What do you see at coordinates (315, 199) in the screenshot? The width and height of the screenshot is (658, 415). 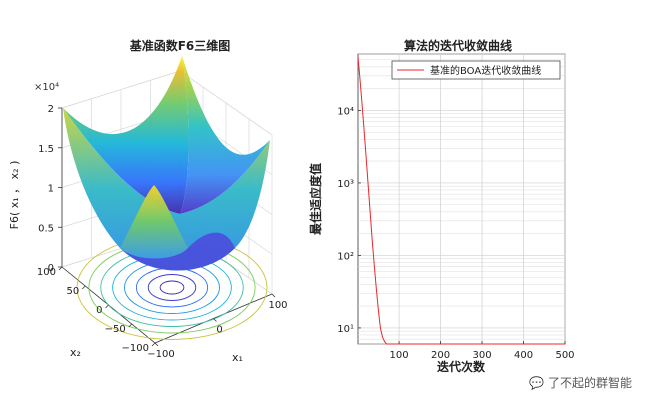 I see `y-axis-label: 最佳适应度值` at bounding box center [315, 199].